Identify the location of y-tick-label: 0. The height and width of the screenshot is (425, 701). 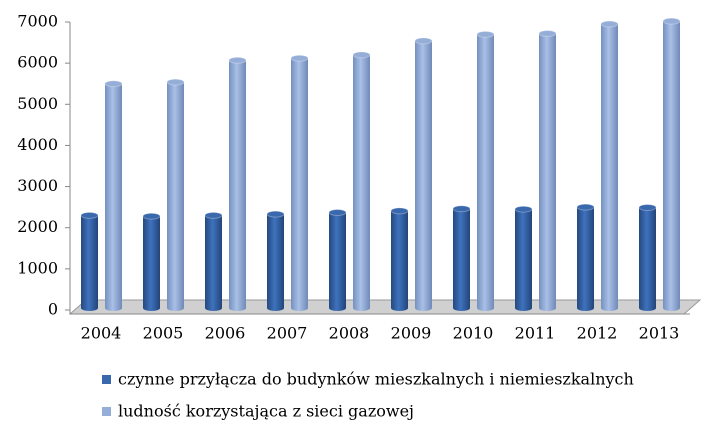
(53, 309).